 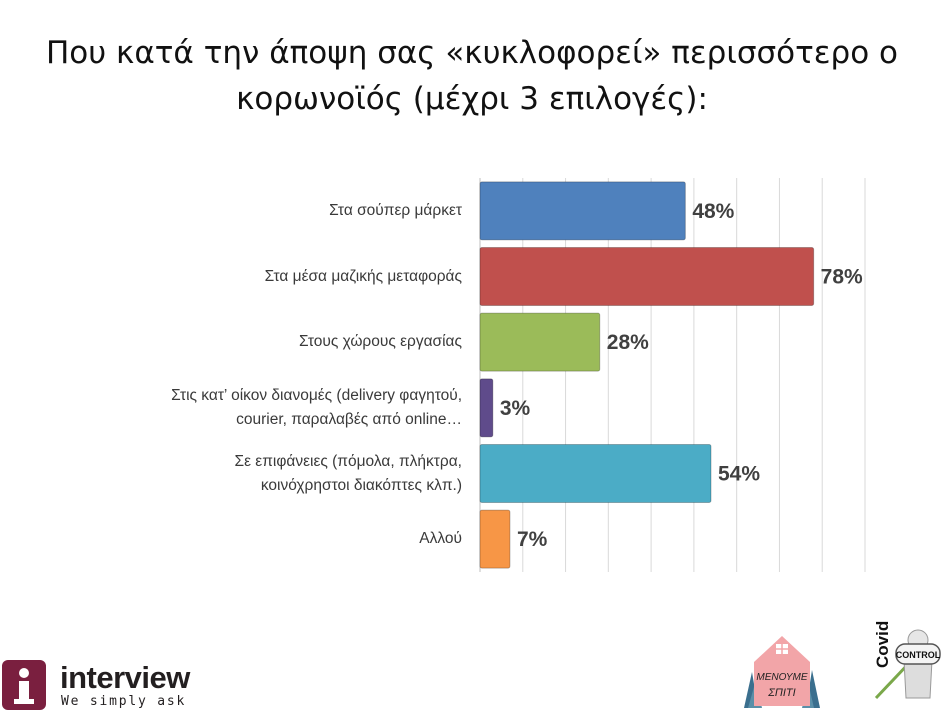 I want to click on data-label: 7%, so click(x=532, y=539).